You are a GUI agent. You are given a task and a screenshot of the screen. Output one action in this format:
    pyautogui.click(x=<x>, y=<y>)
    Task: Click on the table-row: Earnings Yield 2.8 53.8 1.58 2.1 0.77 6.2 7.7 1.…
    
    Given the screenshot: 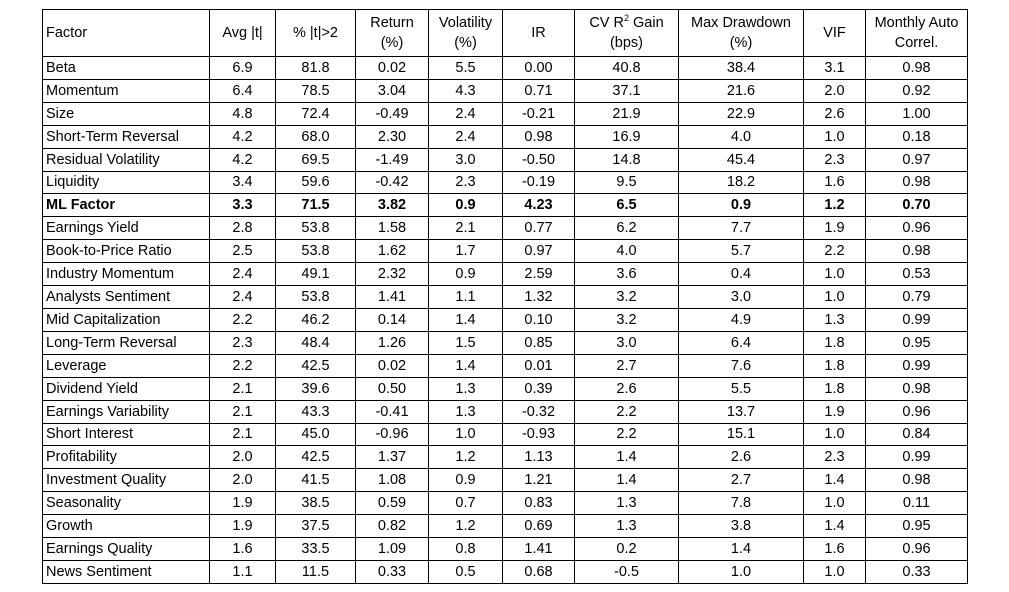 What is the action you would take?
    pyautogui.click(x=505, y=228)
    